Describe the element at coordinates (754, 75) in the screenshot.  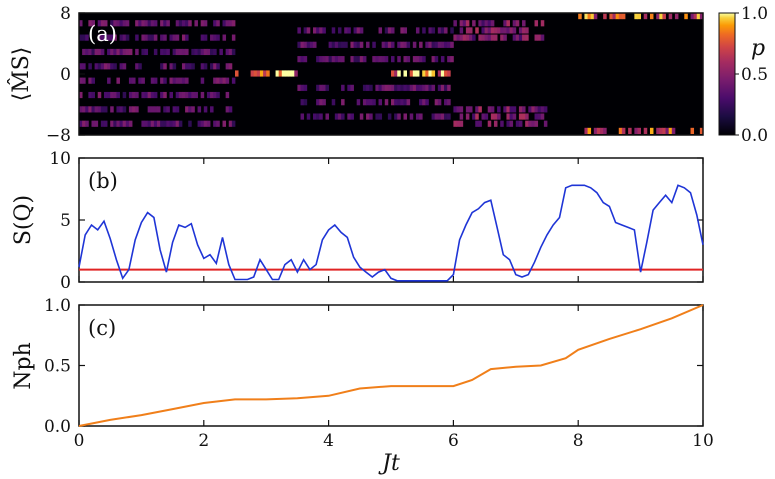
I see `colorbar-tick-label: 0.5` at that location.